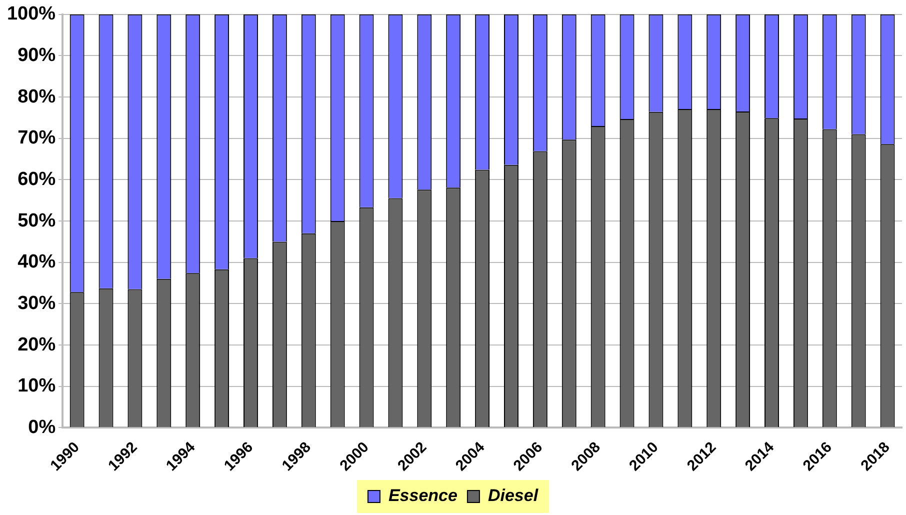  I want to click on y-tick-label: 50%, so click(37, 221).